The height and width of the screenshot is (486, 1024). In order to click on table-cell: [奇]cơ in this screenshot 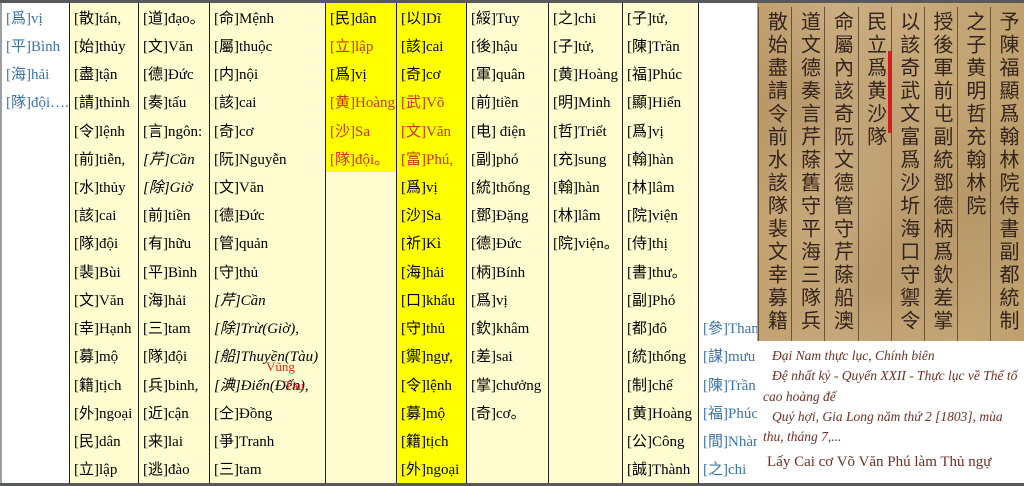, I will do `click(234, 131)`.